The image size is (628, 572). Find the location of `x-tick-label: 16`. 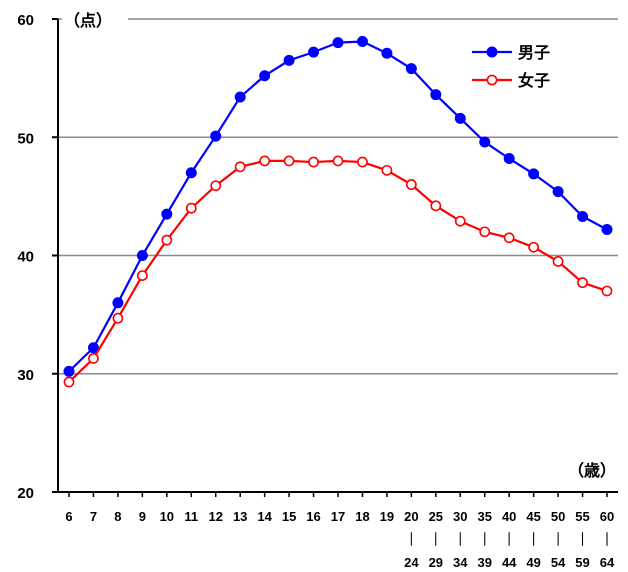

x-tick-label: 16 is located at coordinates (313, 516).